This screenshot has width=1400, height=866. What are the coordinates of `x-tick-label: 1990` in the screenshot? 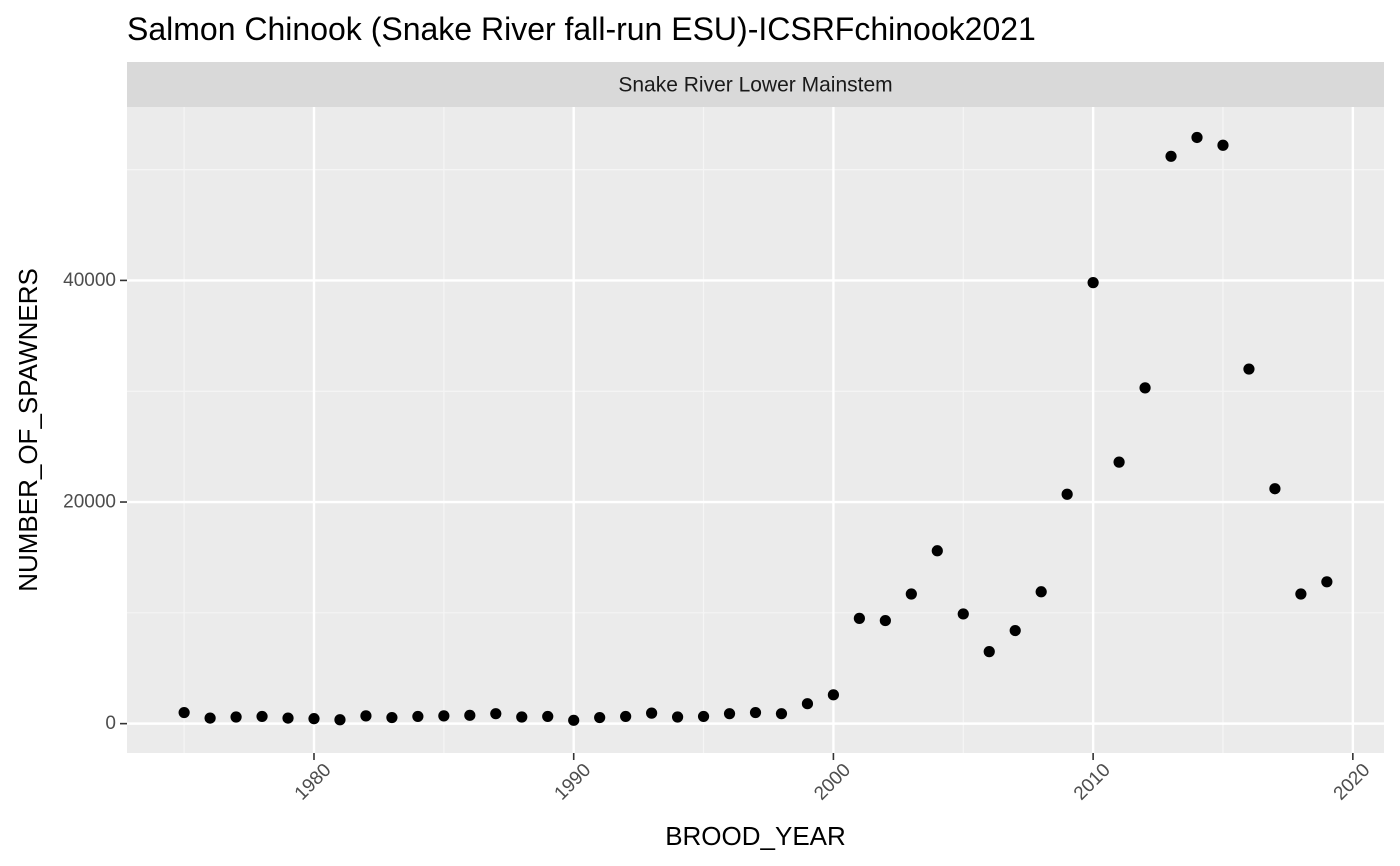 It's located at (573, 782).